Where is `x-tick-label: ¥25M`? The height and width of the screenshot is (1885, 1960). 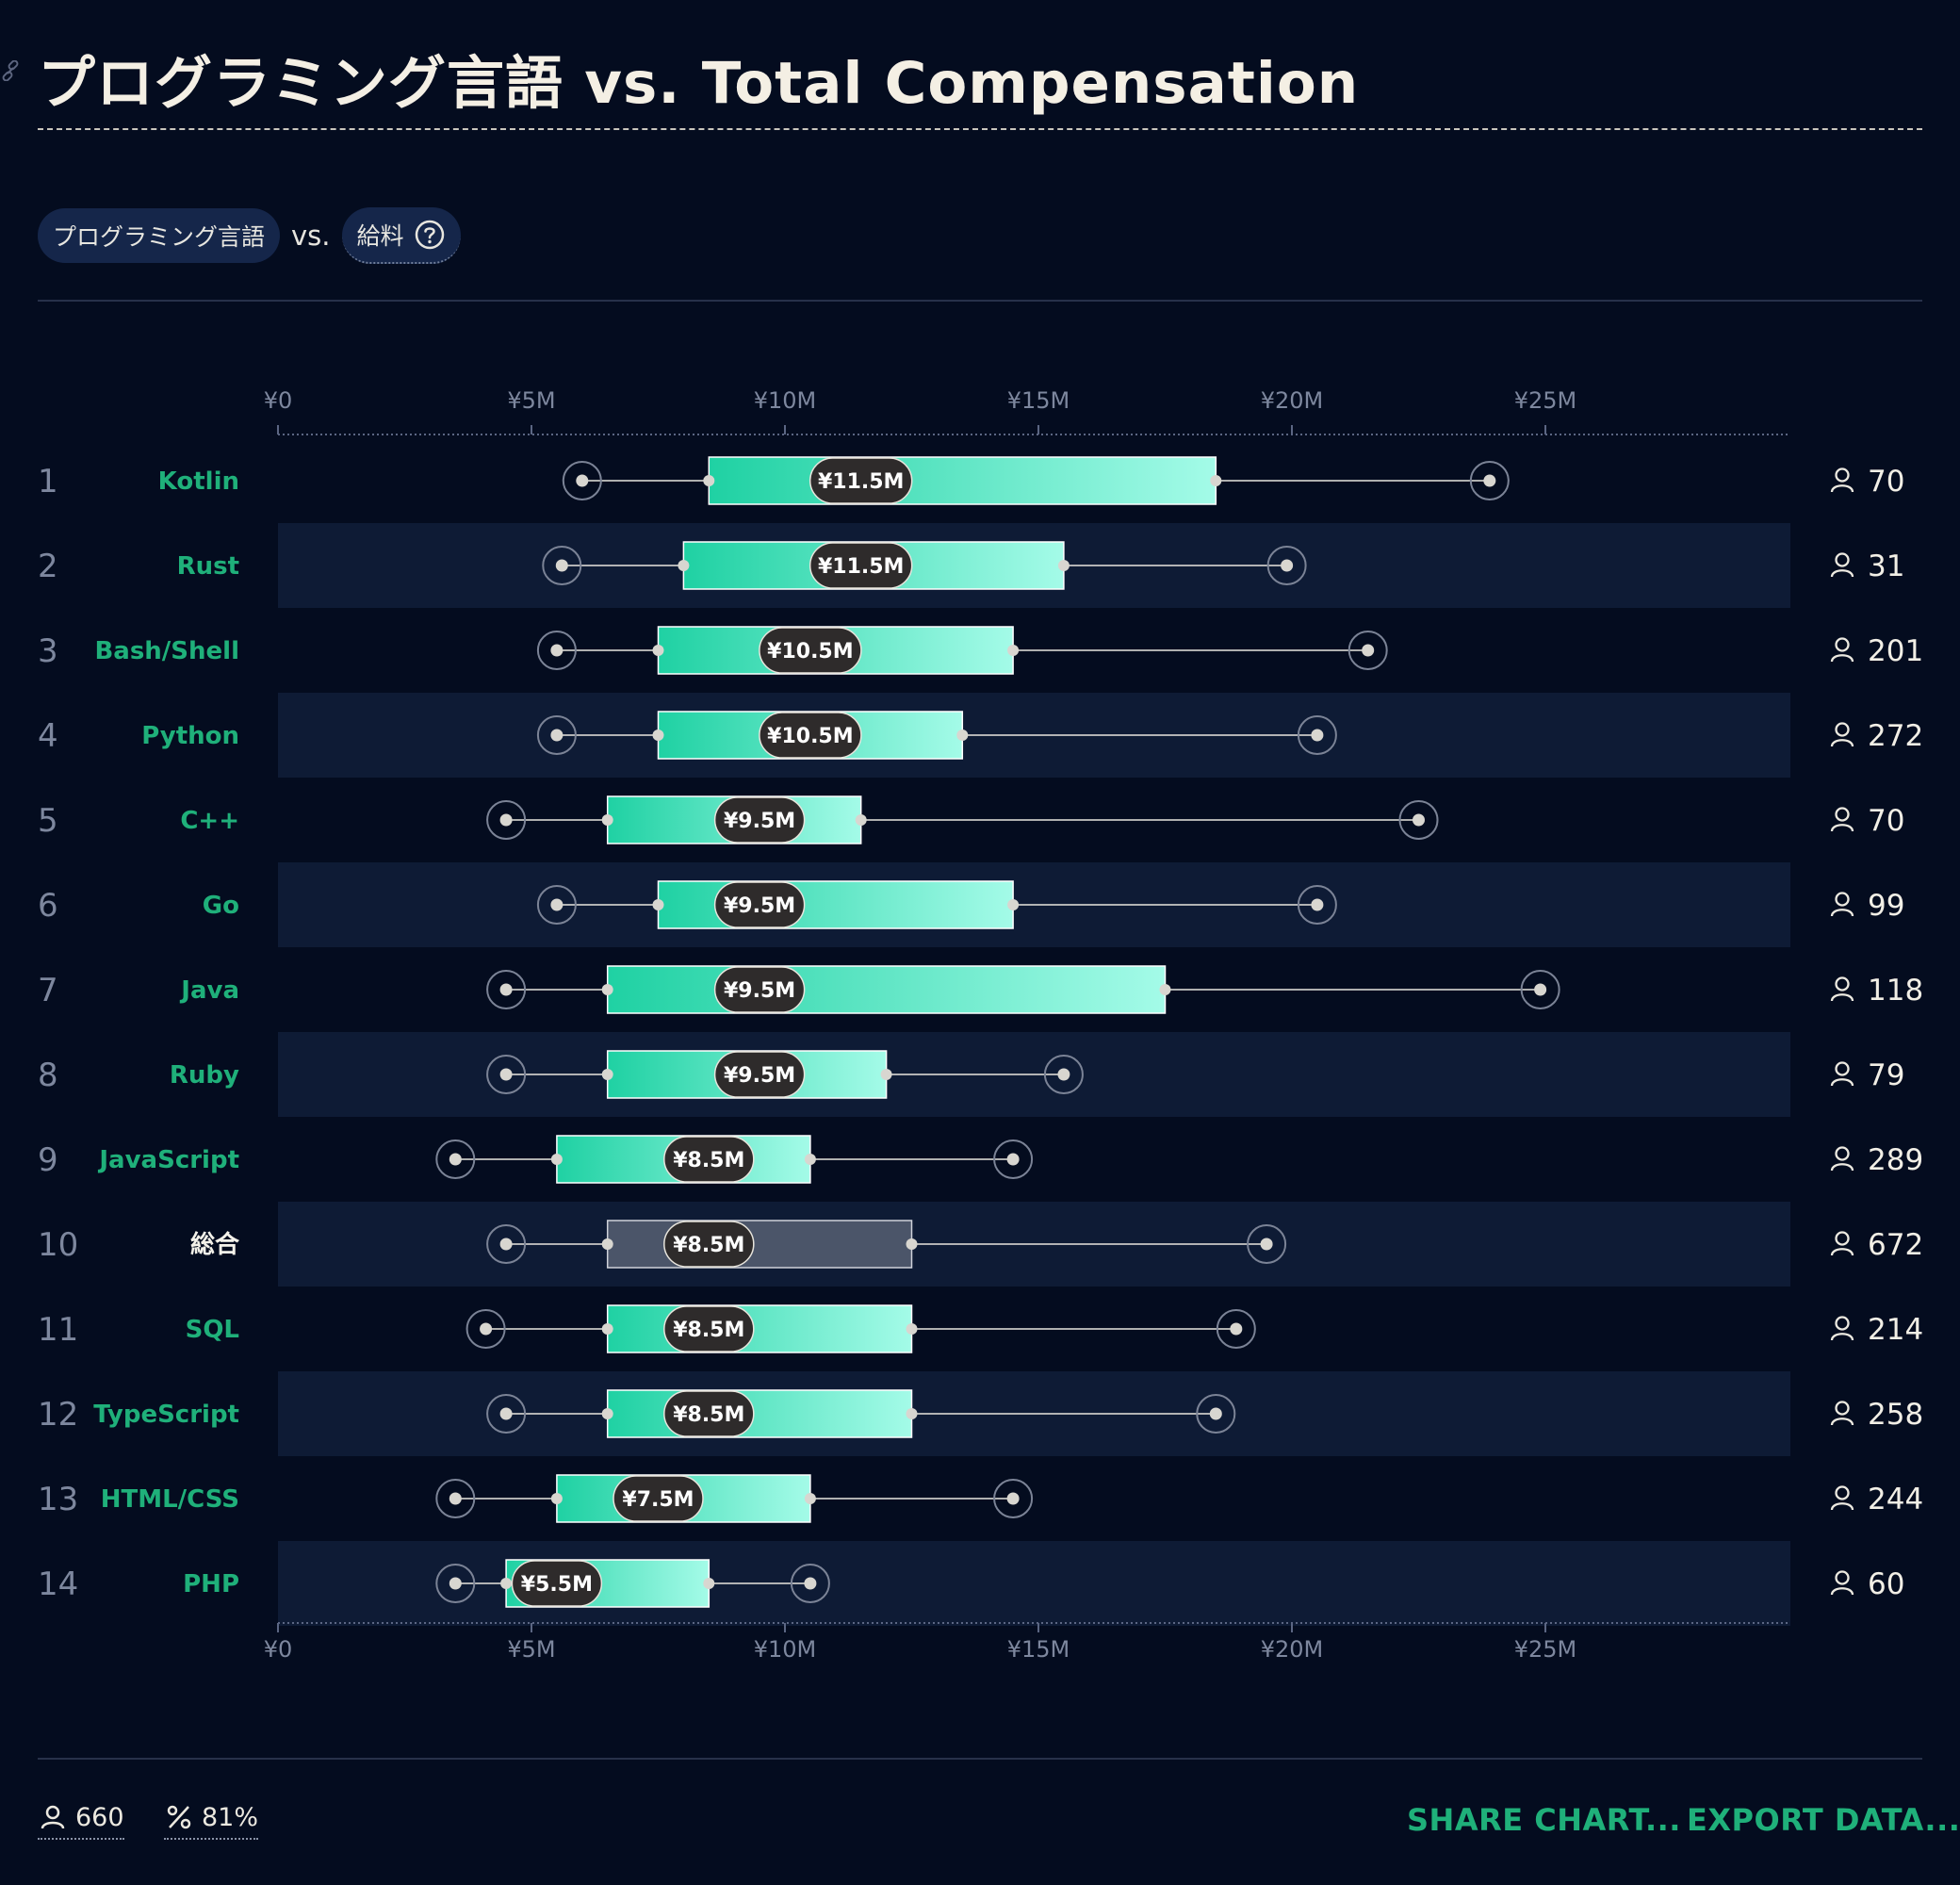
x-tick-label: ¥25M is located at coordinates (1546, 401).